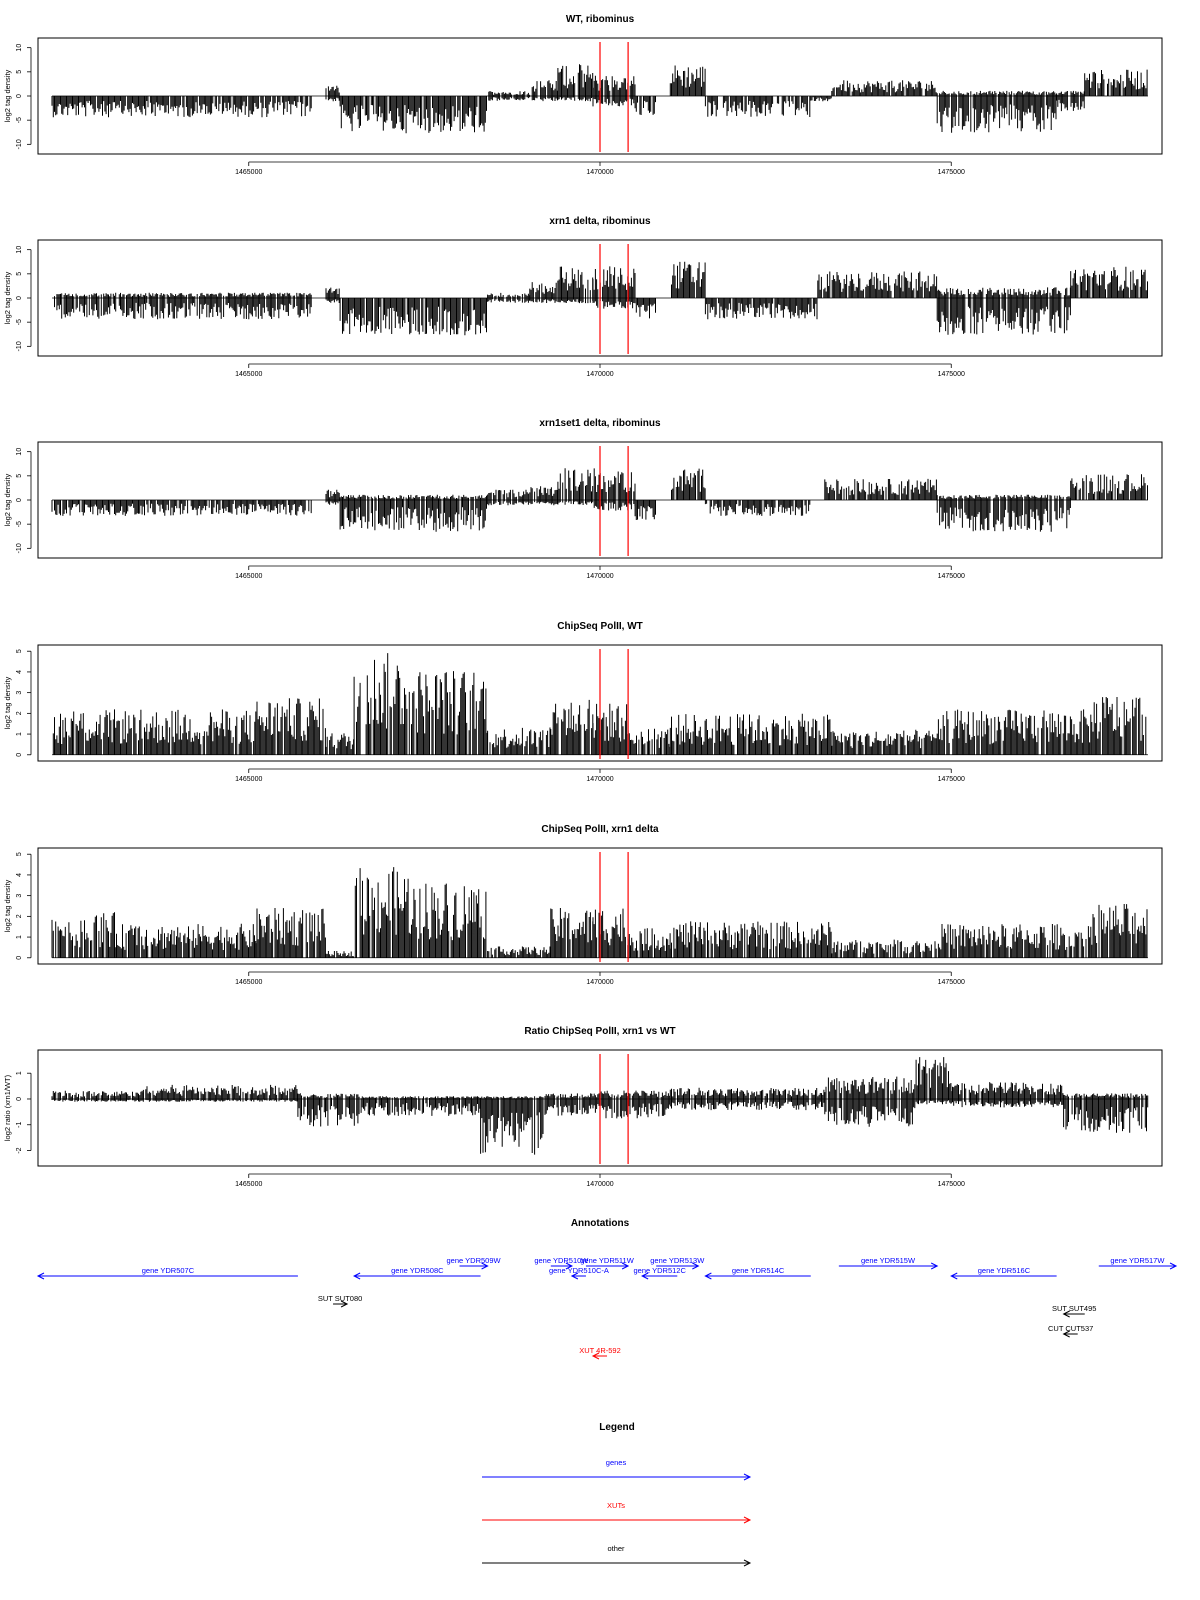 This screenshot has height=1600, width=1200. I want to click on feature-xut: XUT 4R-592, so click(600, 1353).